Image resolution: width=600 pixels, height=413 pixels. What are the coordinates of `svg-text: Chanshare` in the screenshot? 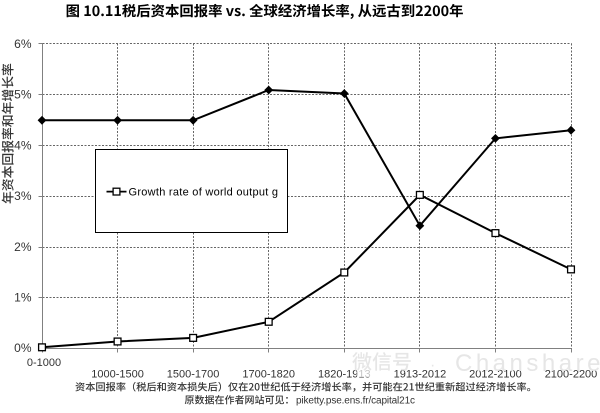 It's located at (527, 363).